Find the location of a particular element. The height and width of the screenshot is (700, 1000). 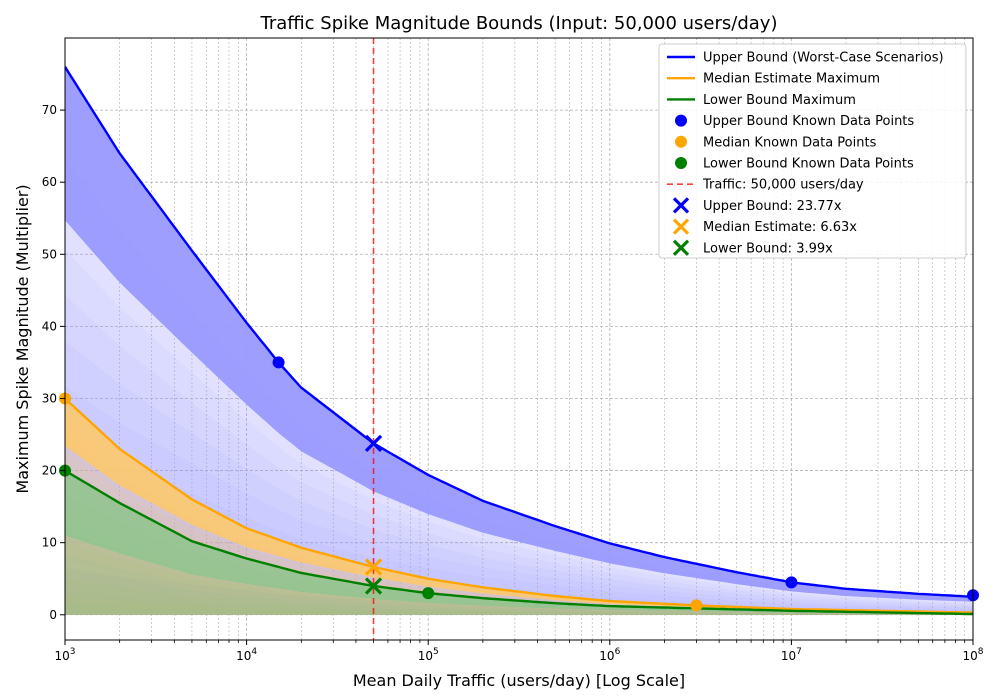

legend-entry-label: Upper Bound: 23.77x is located at coordinates (772, 206).